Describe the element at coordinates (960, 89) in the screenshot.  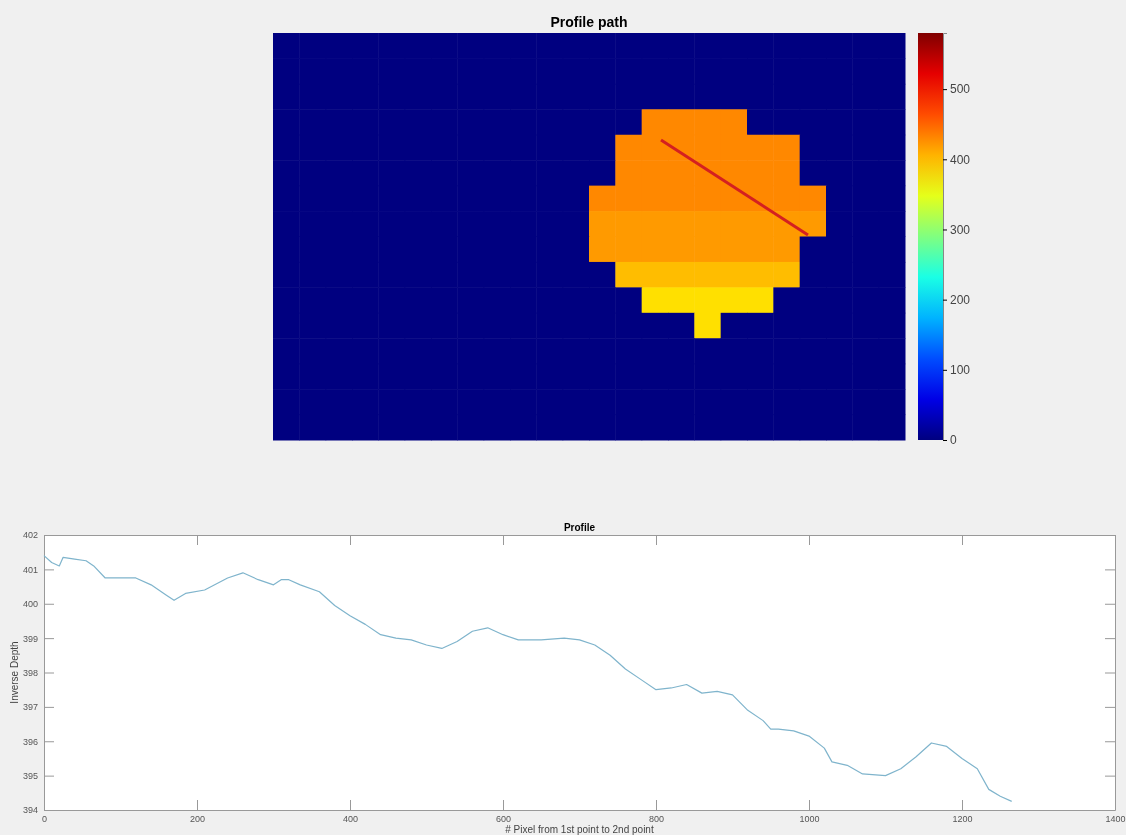
I see `color-bar-label: 500` at that location.